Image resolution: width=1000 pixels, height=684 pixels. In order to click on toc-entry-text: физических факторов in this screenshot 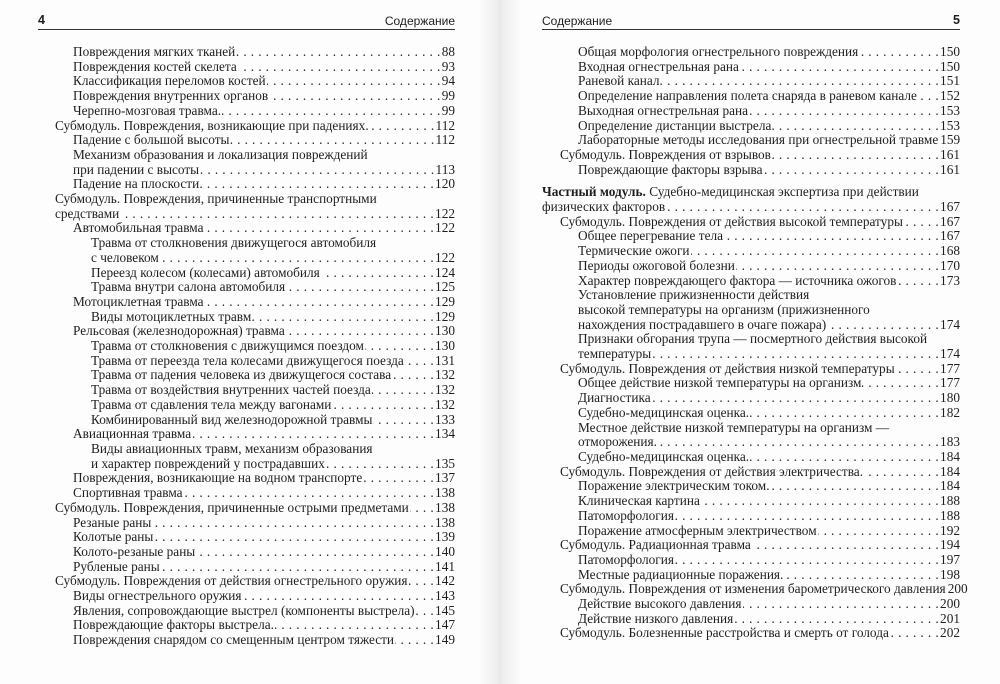, I will do `click(604, 207)`.